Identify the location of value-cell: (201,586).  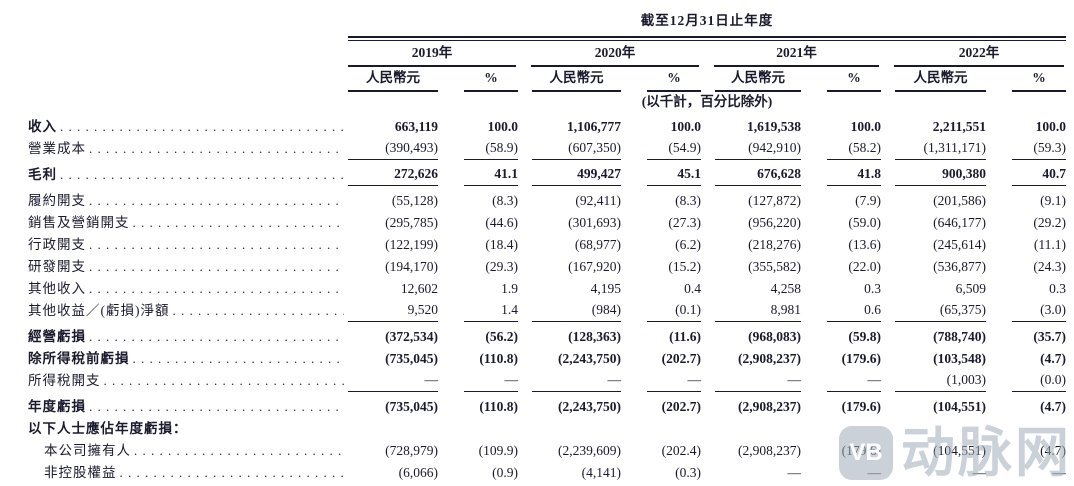
(933, 199).